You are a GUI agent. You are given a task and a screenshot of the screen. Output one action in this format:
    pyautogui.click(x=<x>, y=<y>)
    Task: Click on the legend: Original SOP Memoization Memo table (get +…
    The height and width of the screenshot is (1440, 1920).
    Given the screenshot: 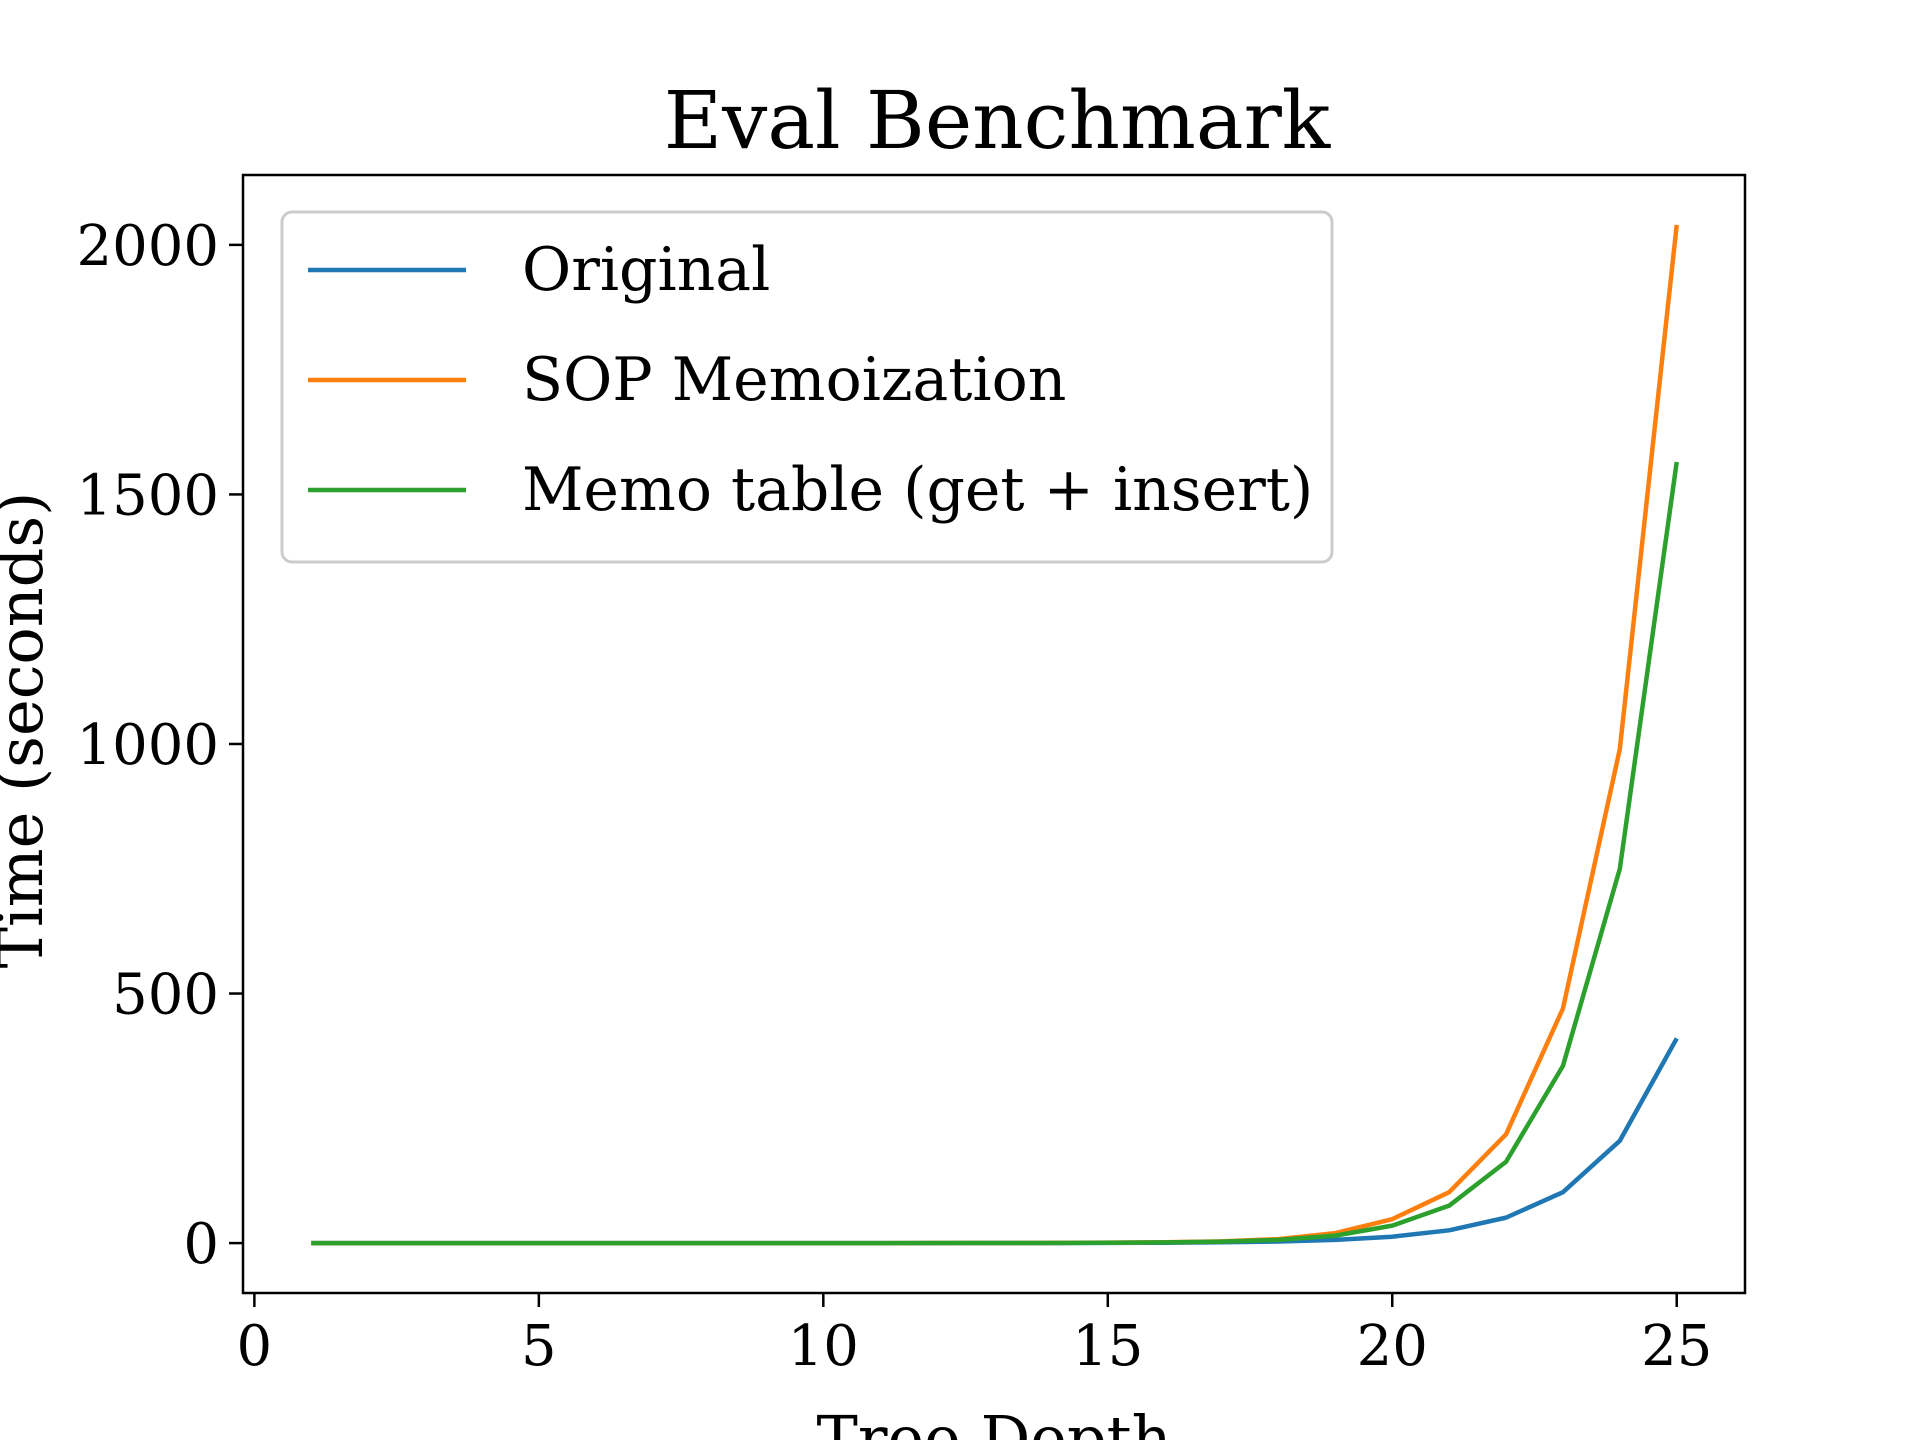 What is the action you would take?
    pyautogui.click(x=807, y=387)
    